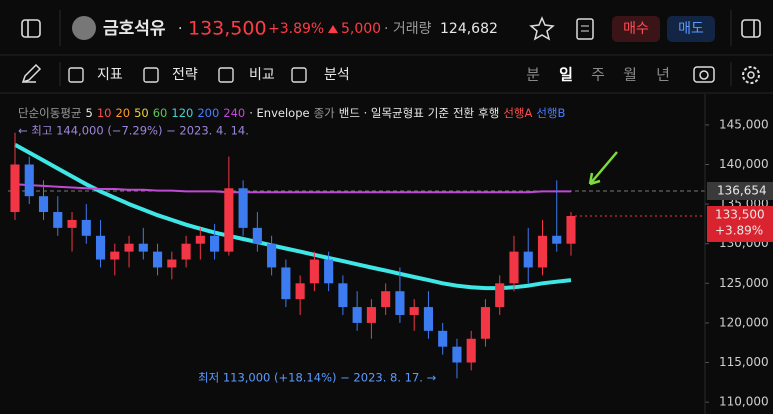 This screenshot has width=773, height=414. I want to click on high-note: ← 최고 144,000 (−7.29%) − 2023. 4. 14., so click(133, 131).